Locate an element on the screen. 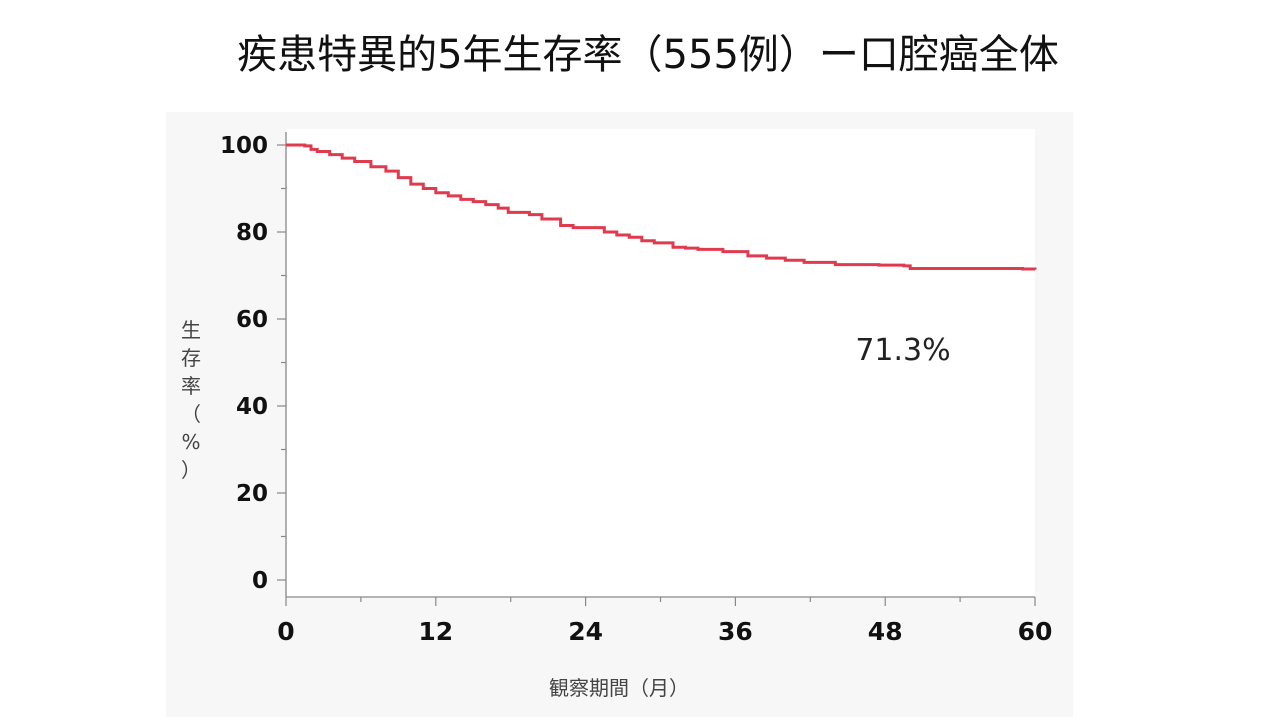 The width and height of the screenshot is (1280, 720). x-axis-label: 観察期間（月） is located at coordinates (619, 688).